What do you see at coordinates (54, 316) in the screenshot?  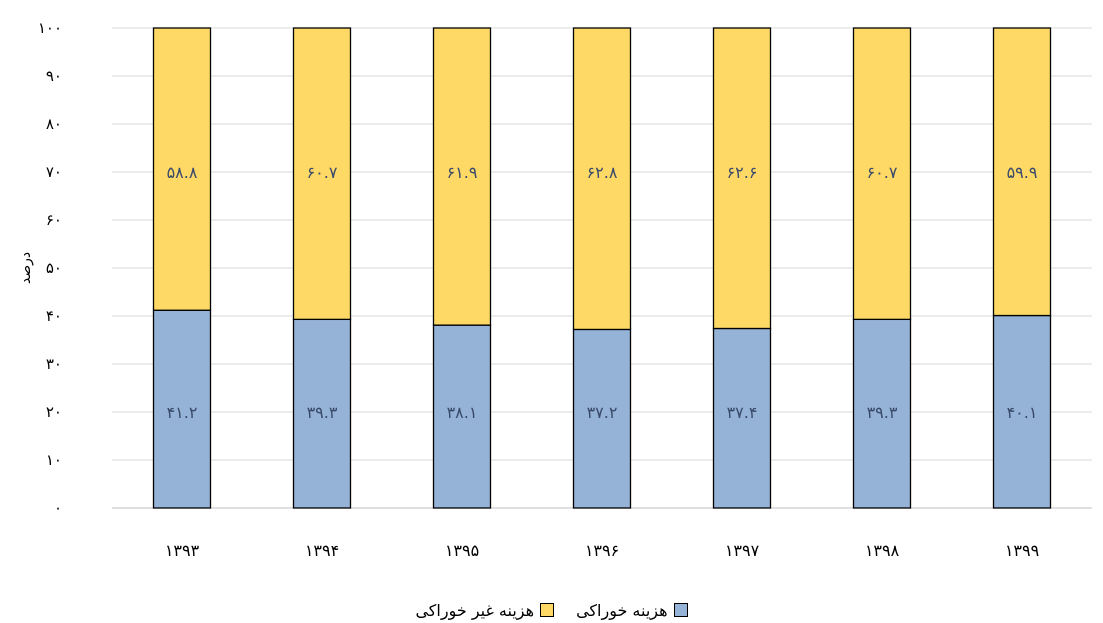 I see `y-tick-label: ۴۰` at bounding box center [54, 316].